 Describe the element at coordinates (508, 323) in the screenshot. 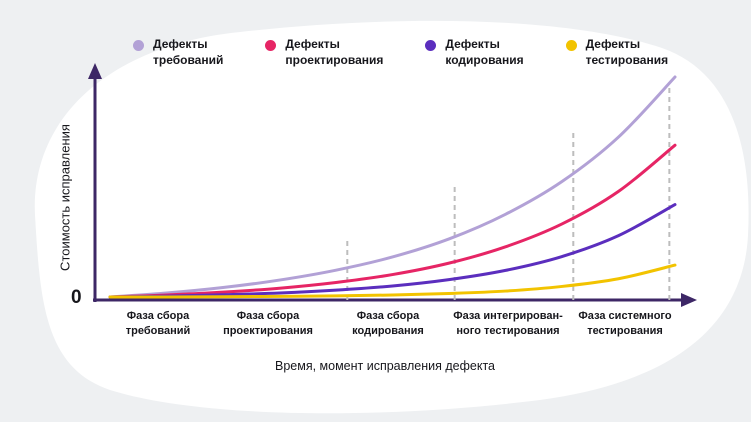

I see `phase-label-integration-testing: Фаза интегрирован- ного тестирования` at that location.